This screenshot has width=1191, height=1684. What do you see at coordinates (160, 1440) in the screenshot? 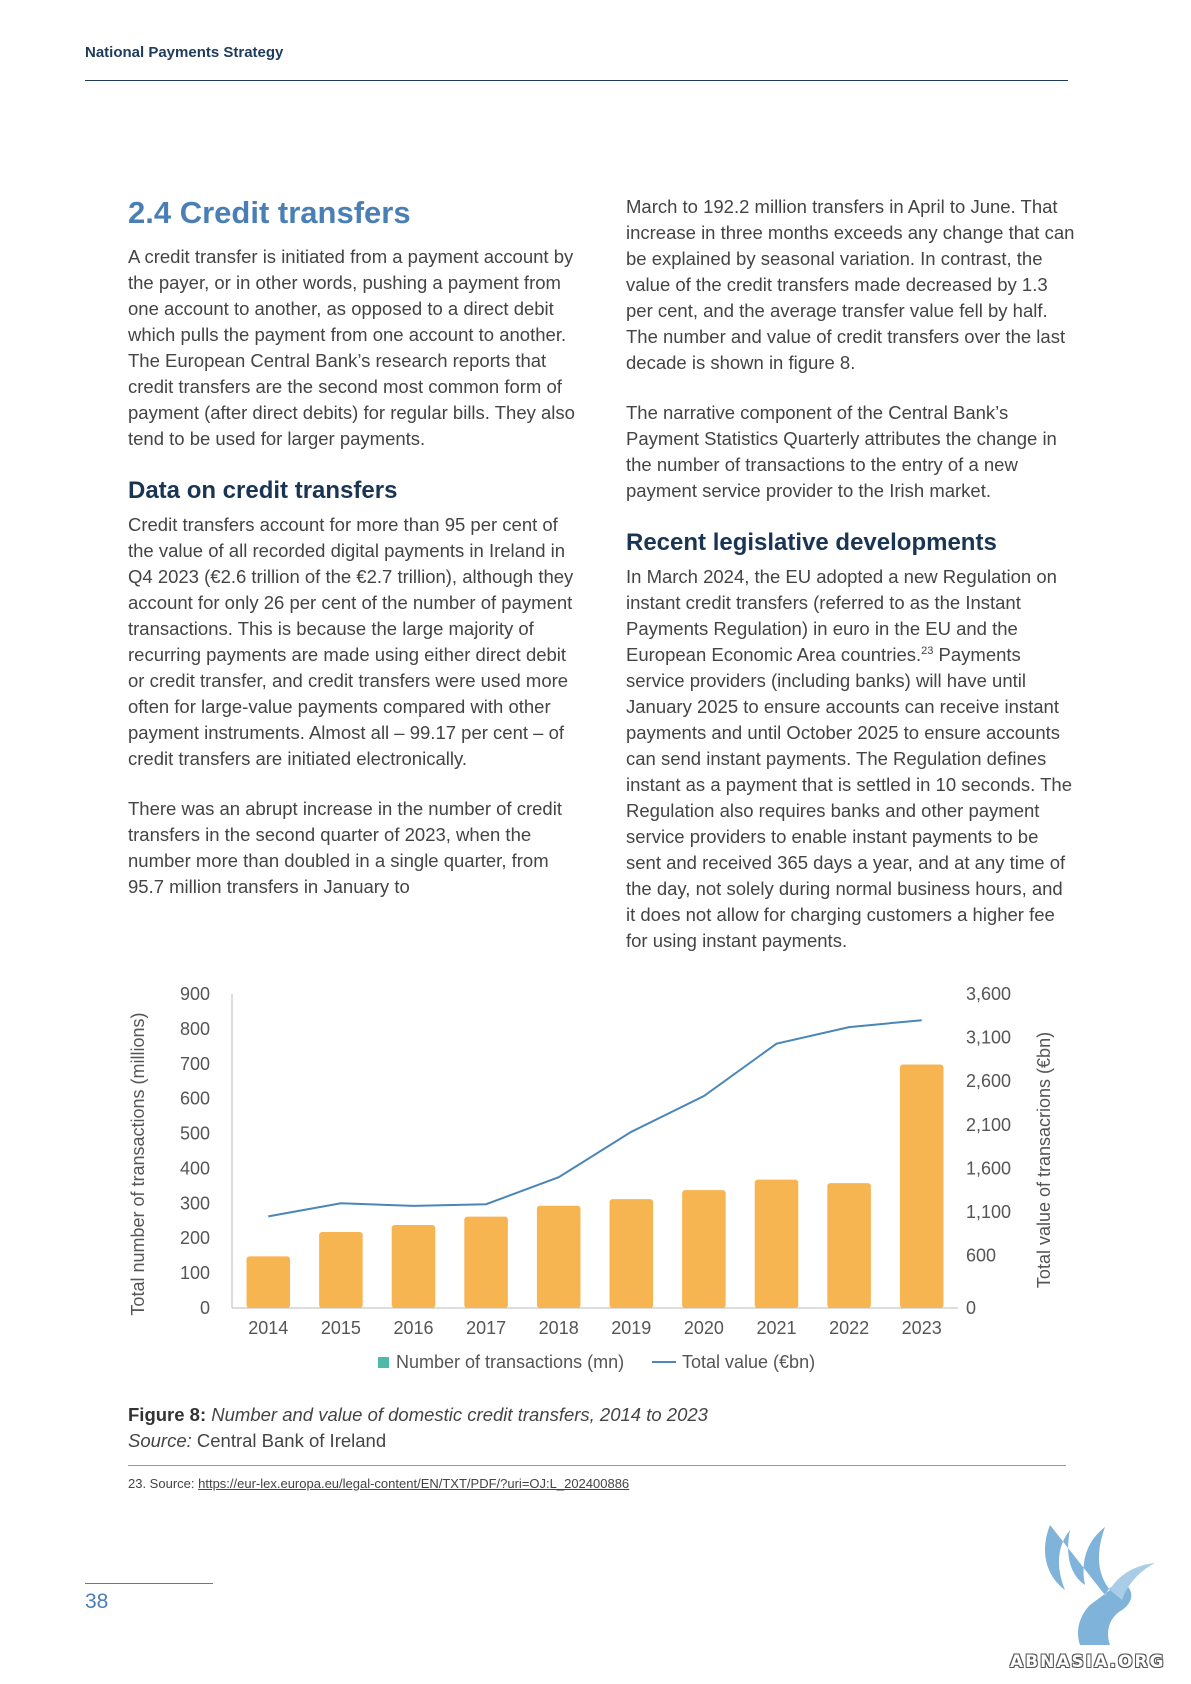
I see `caption-source-label: Source:` at bounding box center [160, 1440].